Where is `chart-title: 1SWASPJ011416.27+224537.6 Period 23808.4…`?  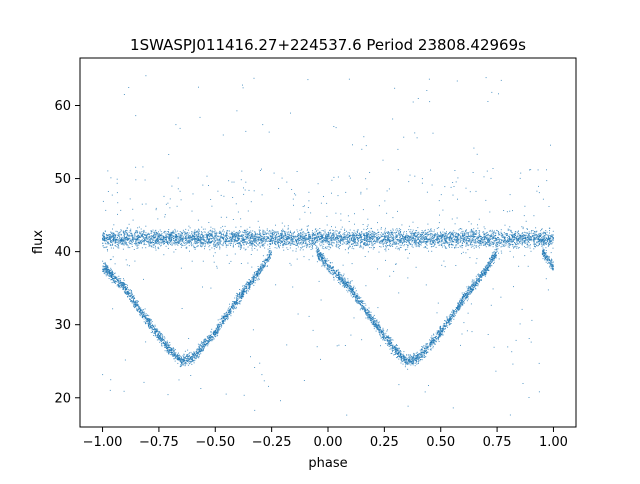 chart-title: 1SWASPJ011416.27+224537.6 Period 23808.4… is located at coordinates (328, 45).